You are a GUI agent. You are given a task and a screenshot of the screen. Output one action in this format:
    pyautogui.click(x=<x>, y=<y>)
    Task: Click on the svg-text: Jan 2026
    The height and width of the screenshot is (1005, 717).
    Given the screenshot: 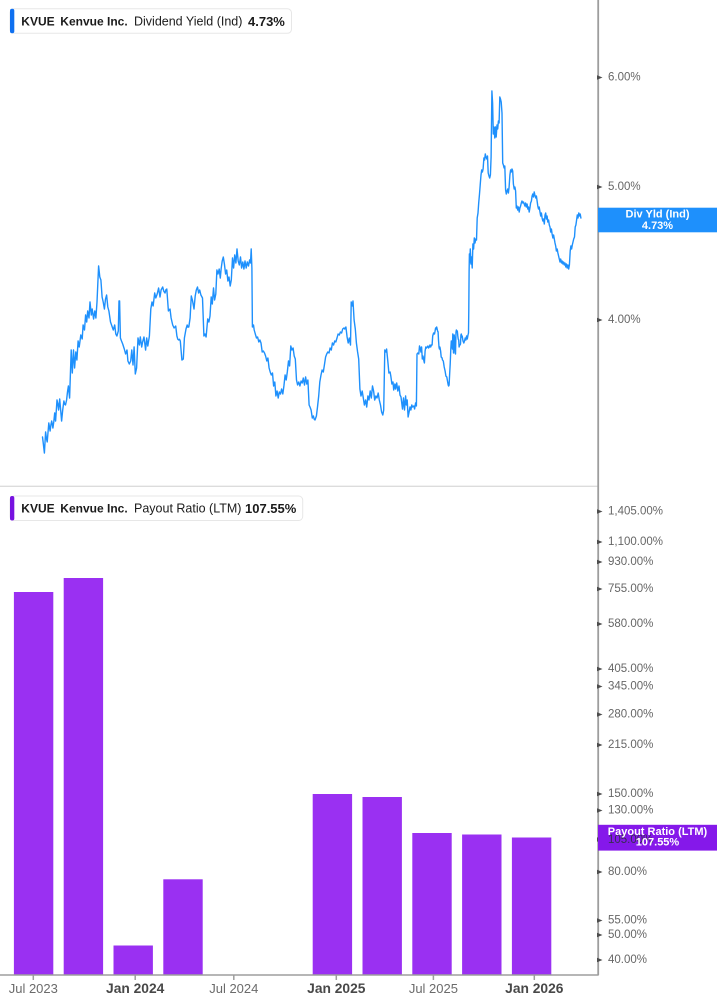 What is the action you would take?
    pyautogui.click(x=534, y=988)
    